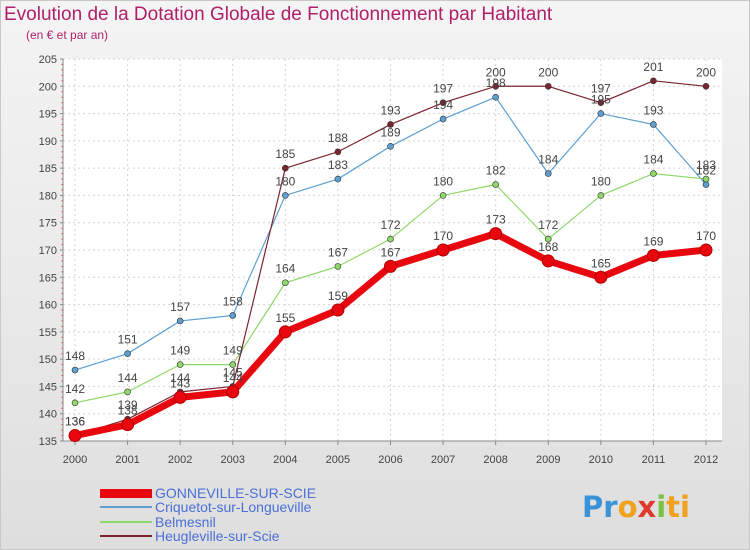  I want to click on data-label: 168, so click(548, 247).